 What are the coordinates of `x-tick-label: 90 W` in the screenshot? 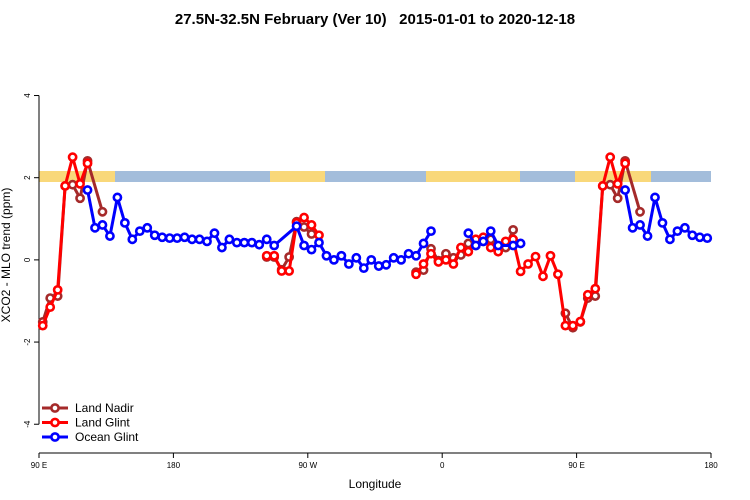 It's located at (307, 465).